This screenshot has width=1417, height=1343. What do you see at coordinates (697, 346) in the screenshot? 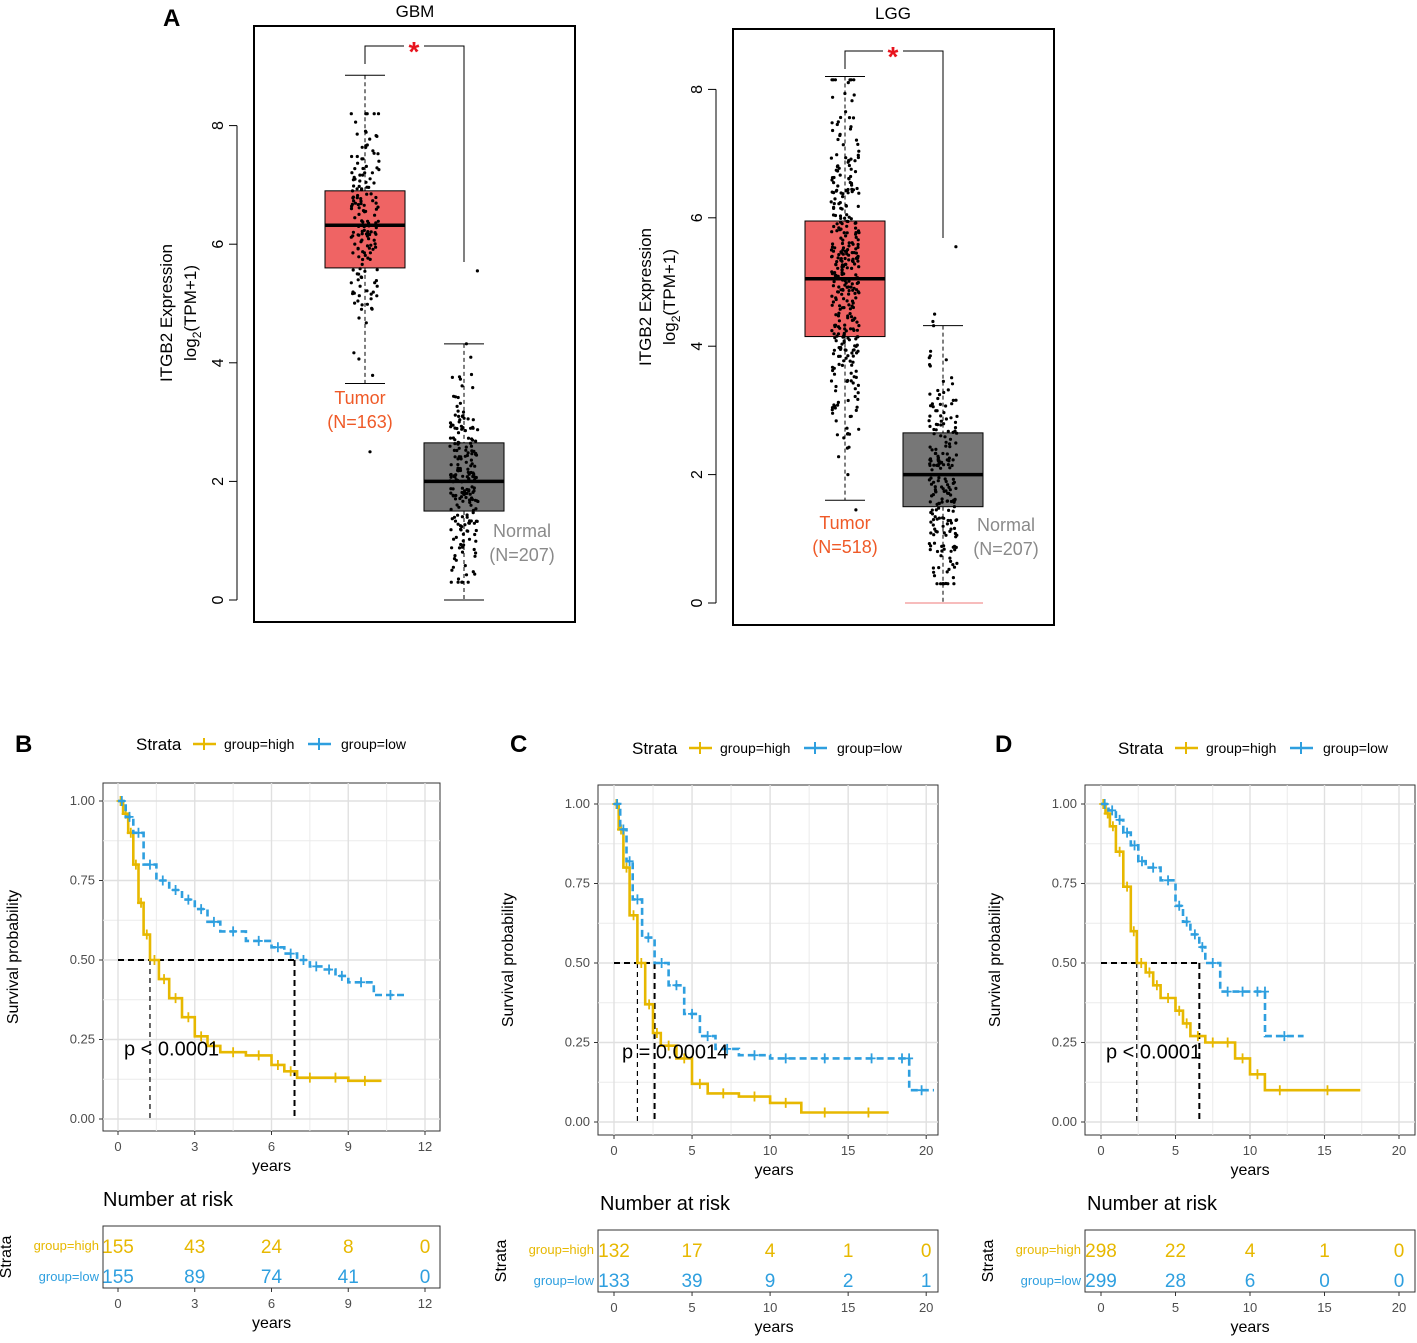
I see `y-tick-label: 4` at bounding box center [697, 346].